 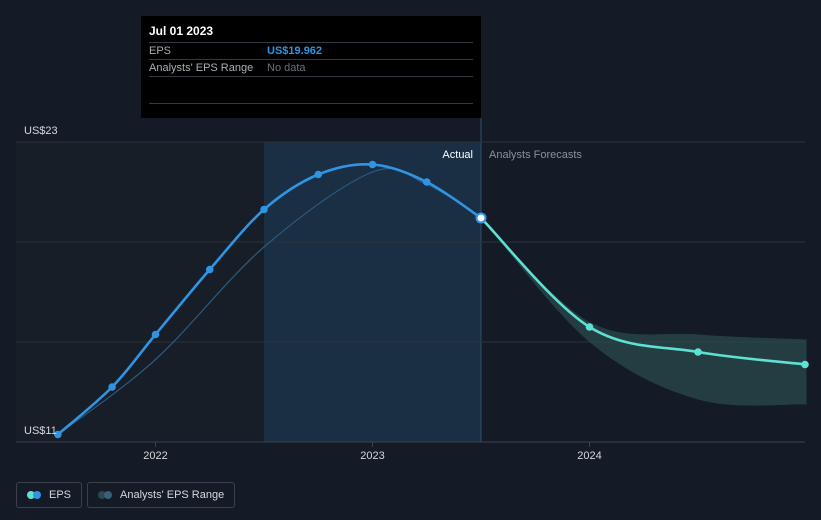 I want to click on eps-legend-icon, so click(x=34, y=495).